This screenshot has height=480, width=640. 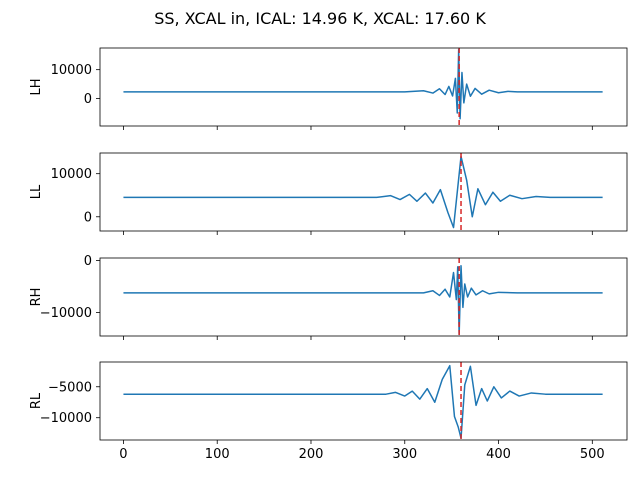 What do you see at coordinates (36, 400) in the screenshot?
I see `y-axis-label: RL` at bounding box center [36, 400].